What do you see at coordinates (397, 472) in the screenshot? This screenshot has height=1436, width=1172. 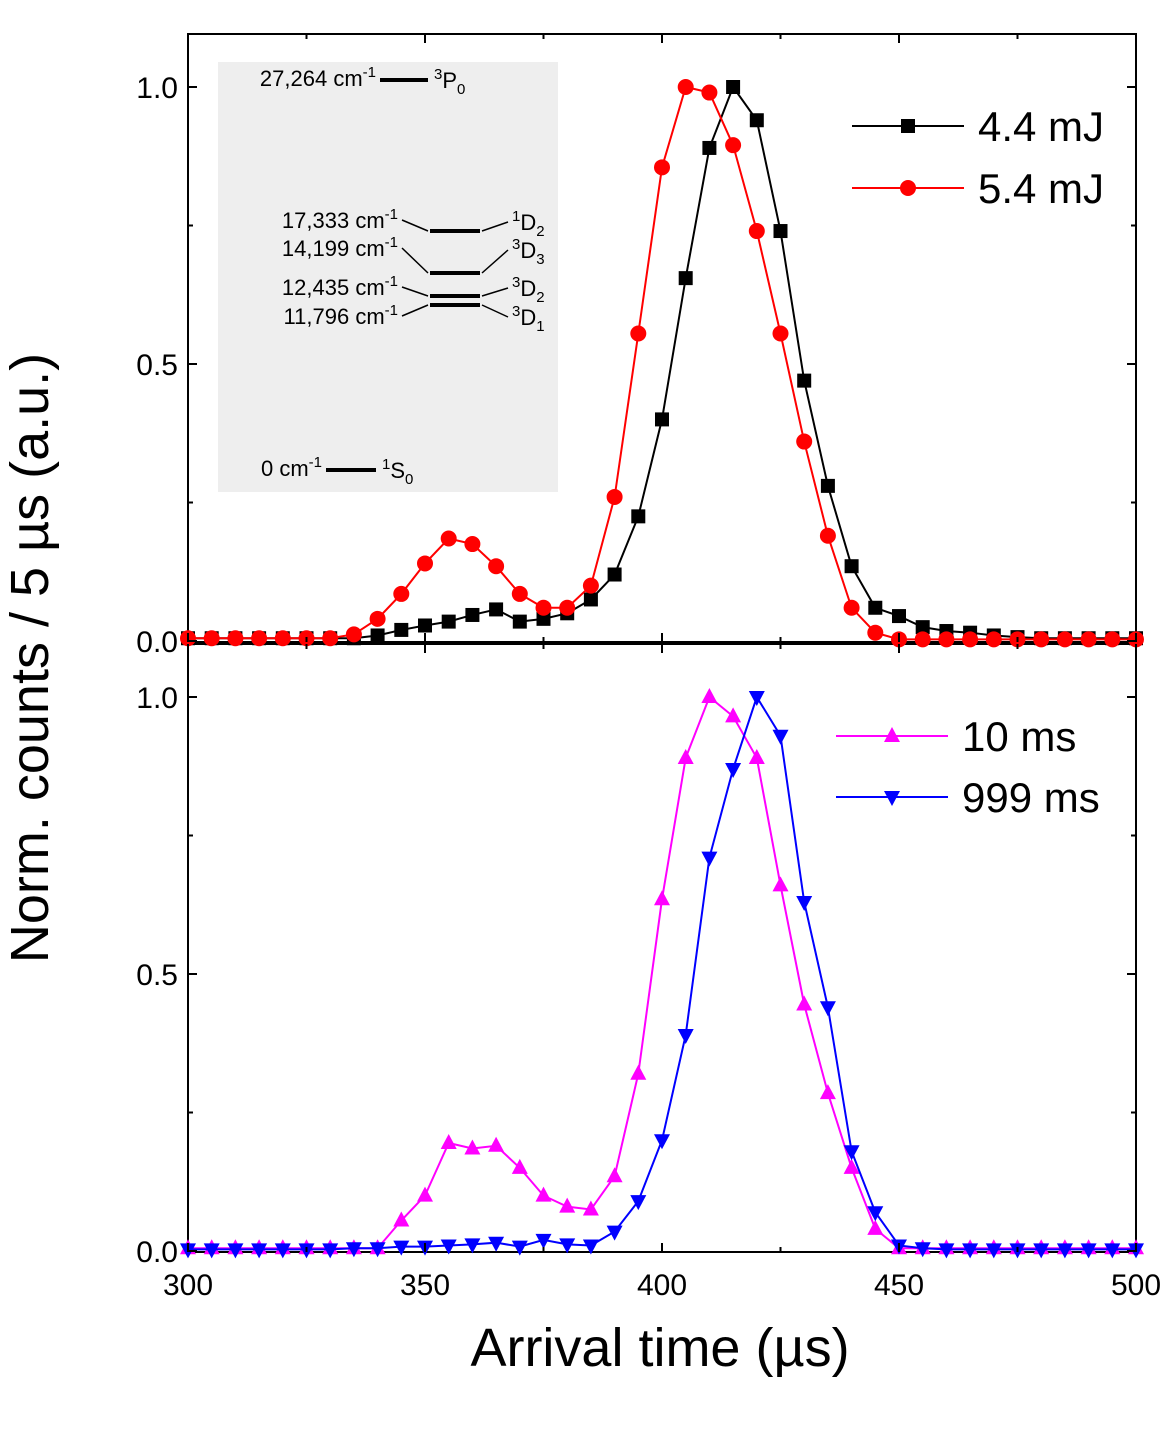 I see `level-term-label: 1S0` at bounding box center [397, 472].